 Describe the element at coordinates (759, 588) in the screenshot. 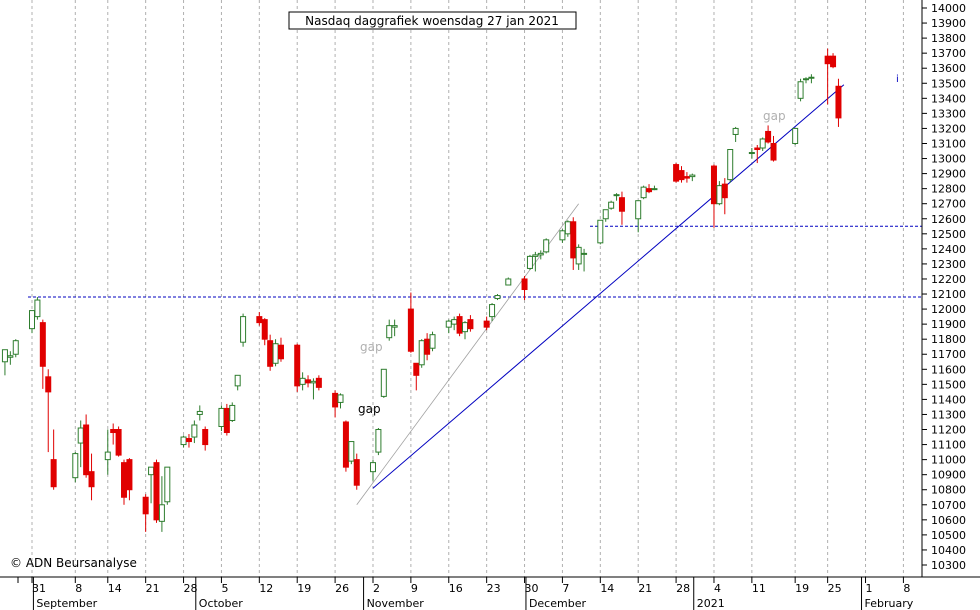

I see `x-tick-label: 11` at that location.